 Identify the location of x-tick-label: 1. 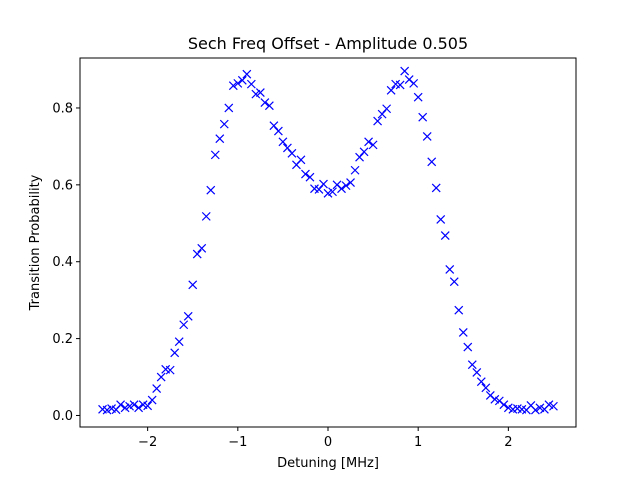
(418, 442).